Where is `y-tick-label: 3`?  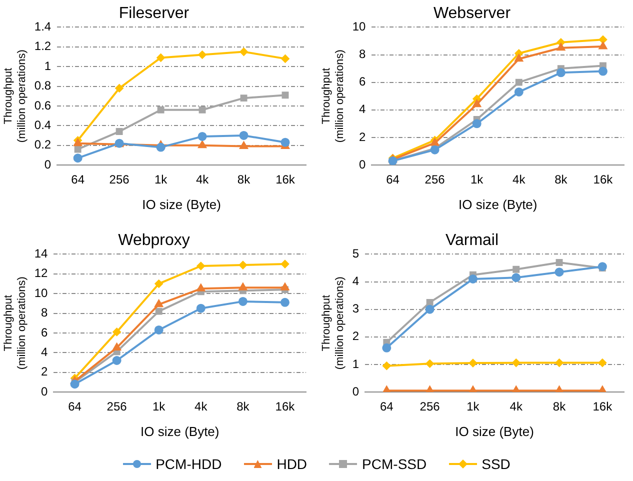
y-tick-label: 3 is located at coordinates (356, 309).